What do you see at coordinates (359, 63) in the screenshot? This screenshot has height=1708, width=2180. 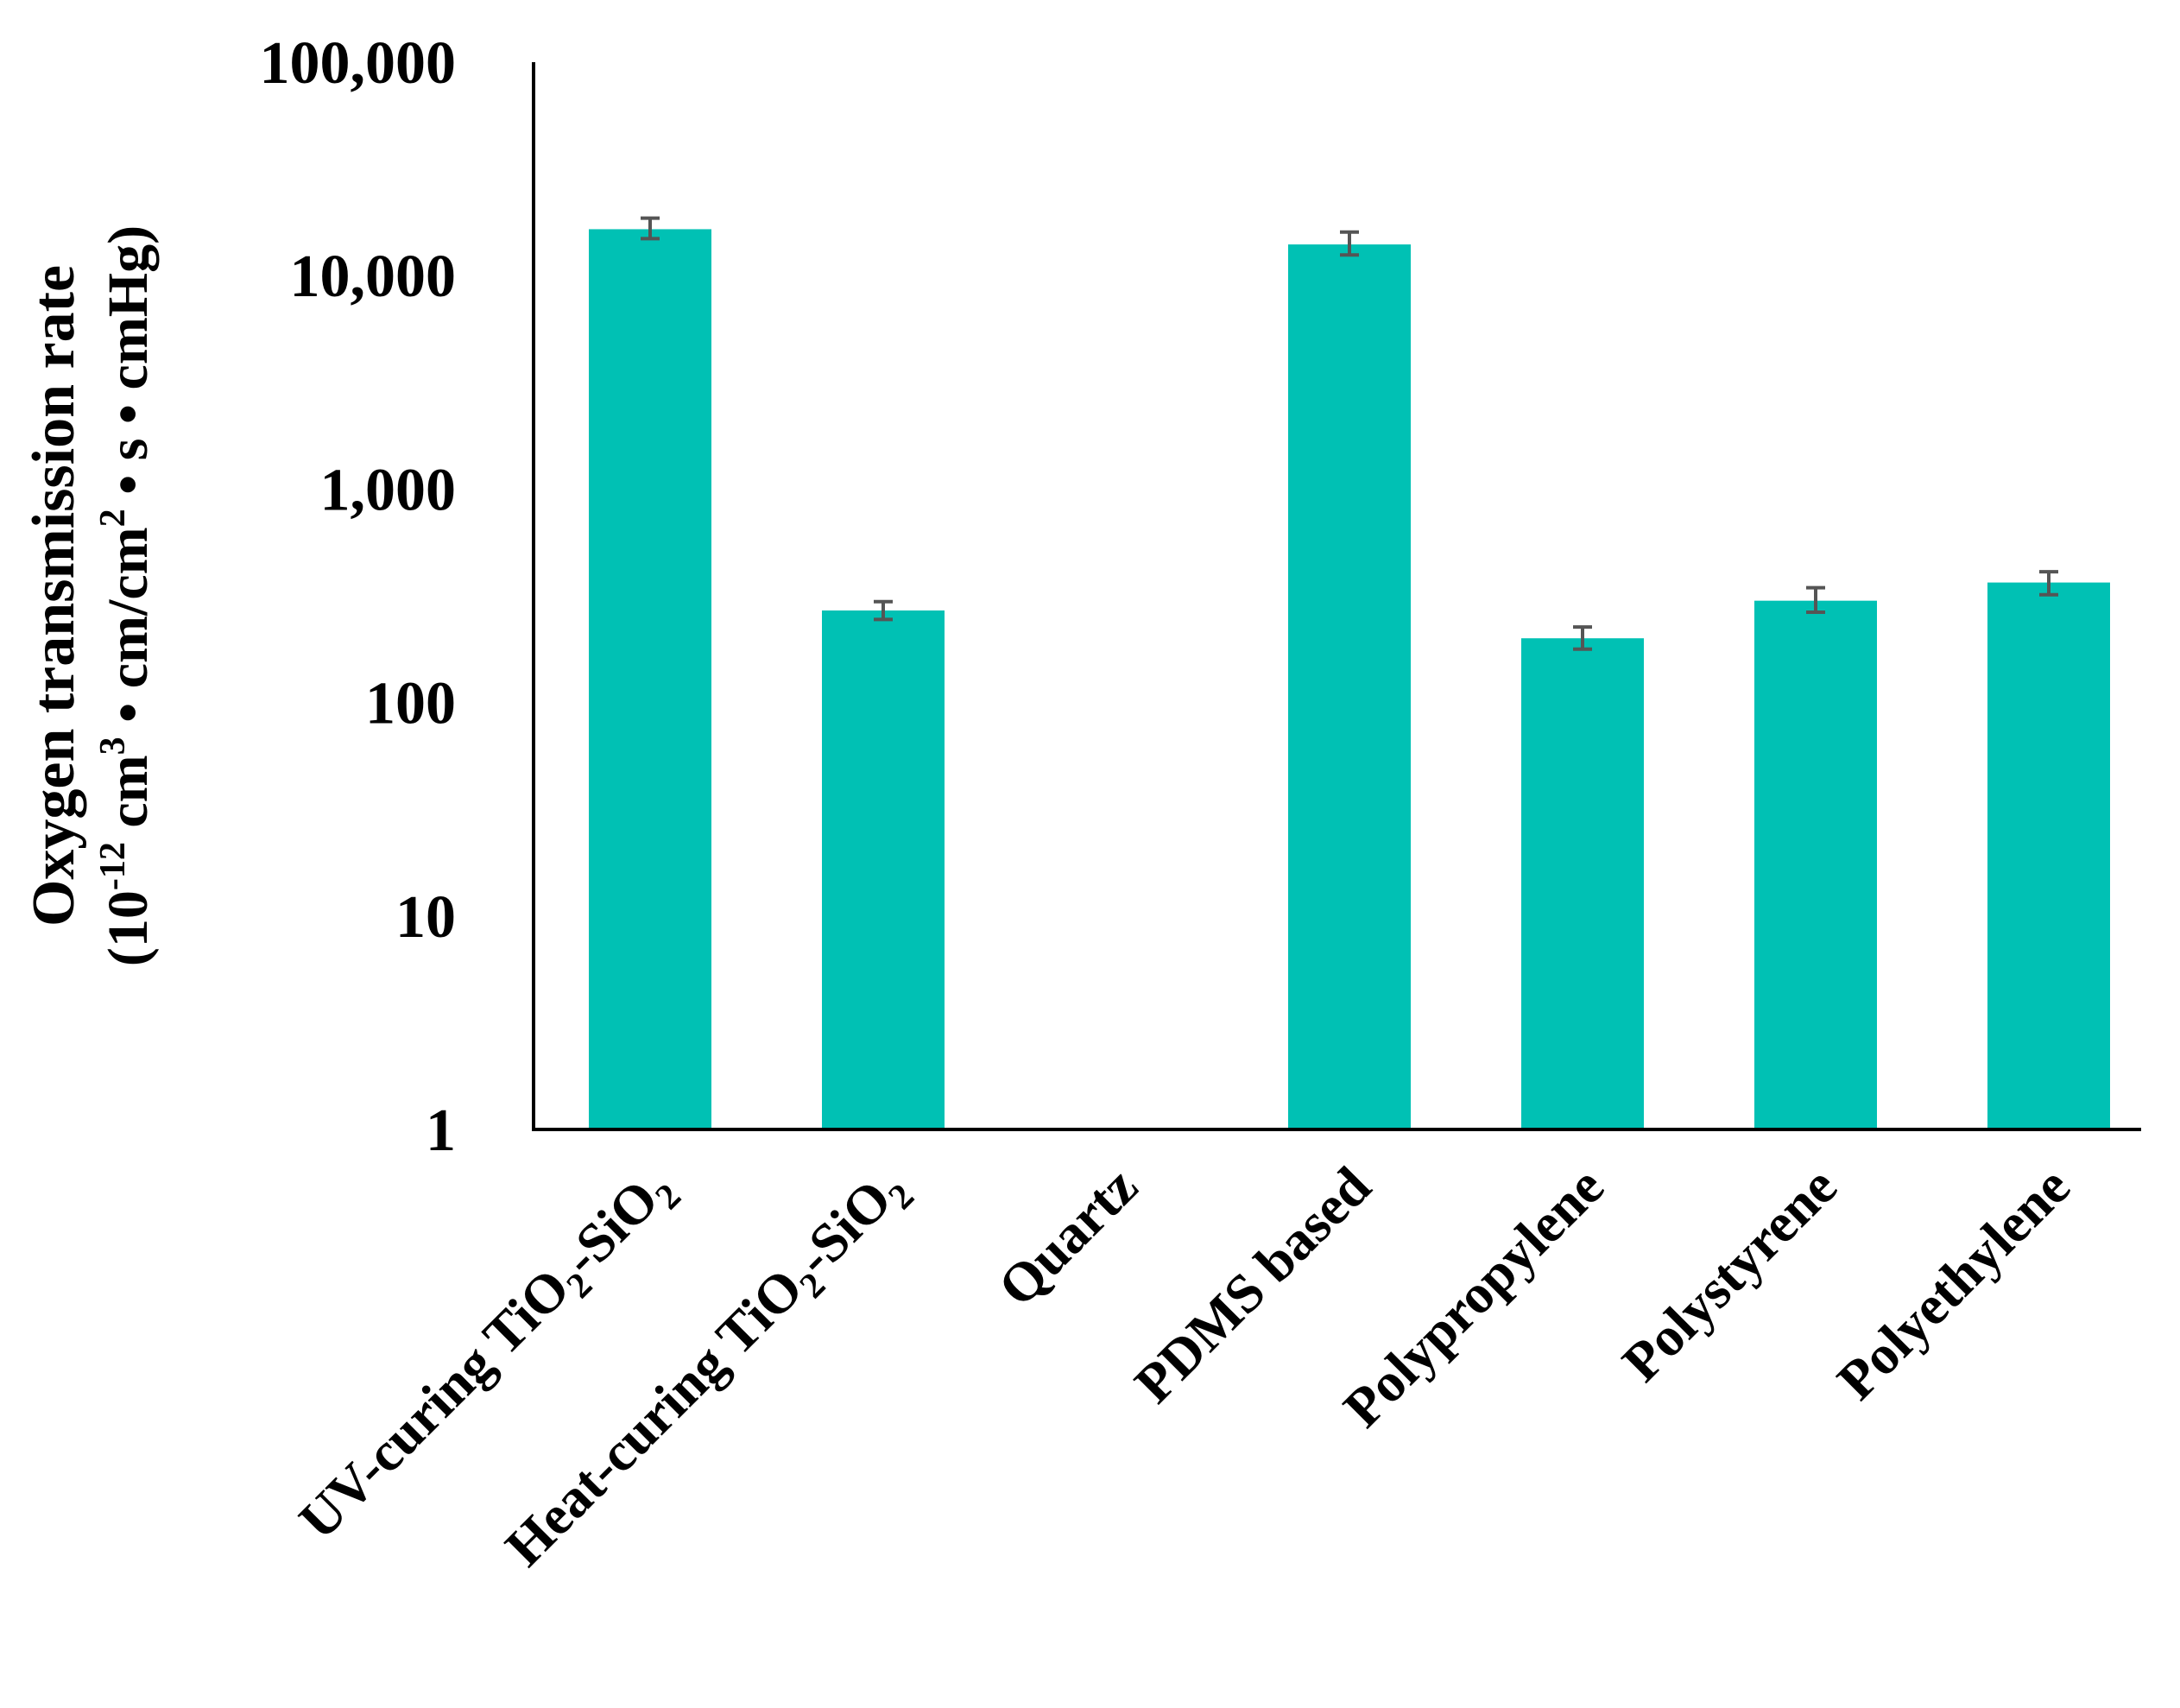 I see `y-tick-label-5: 100,000` at bounding box center [359, 63].